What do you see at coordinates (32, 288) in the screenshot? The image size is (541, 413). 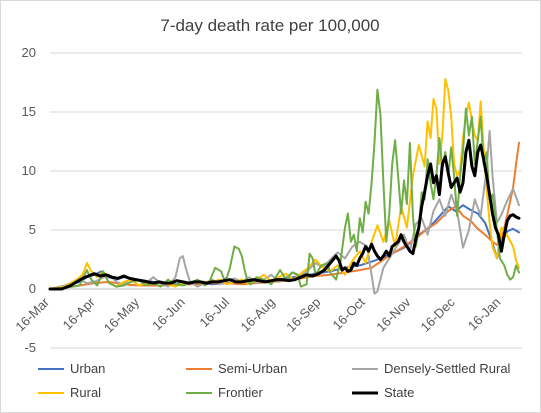 I see `y-tick-label: 0` at bounding box center [32, 288].